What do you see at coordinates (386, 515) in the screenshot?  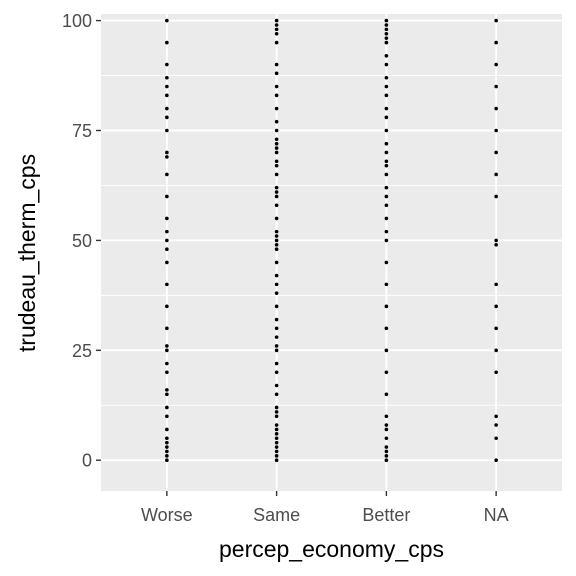 I see `x-tick-label: Better` at bounding box center [386, 515].